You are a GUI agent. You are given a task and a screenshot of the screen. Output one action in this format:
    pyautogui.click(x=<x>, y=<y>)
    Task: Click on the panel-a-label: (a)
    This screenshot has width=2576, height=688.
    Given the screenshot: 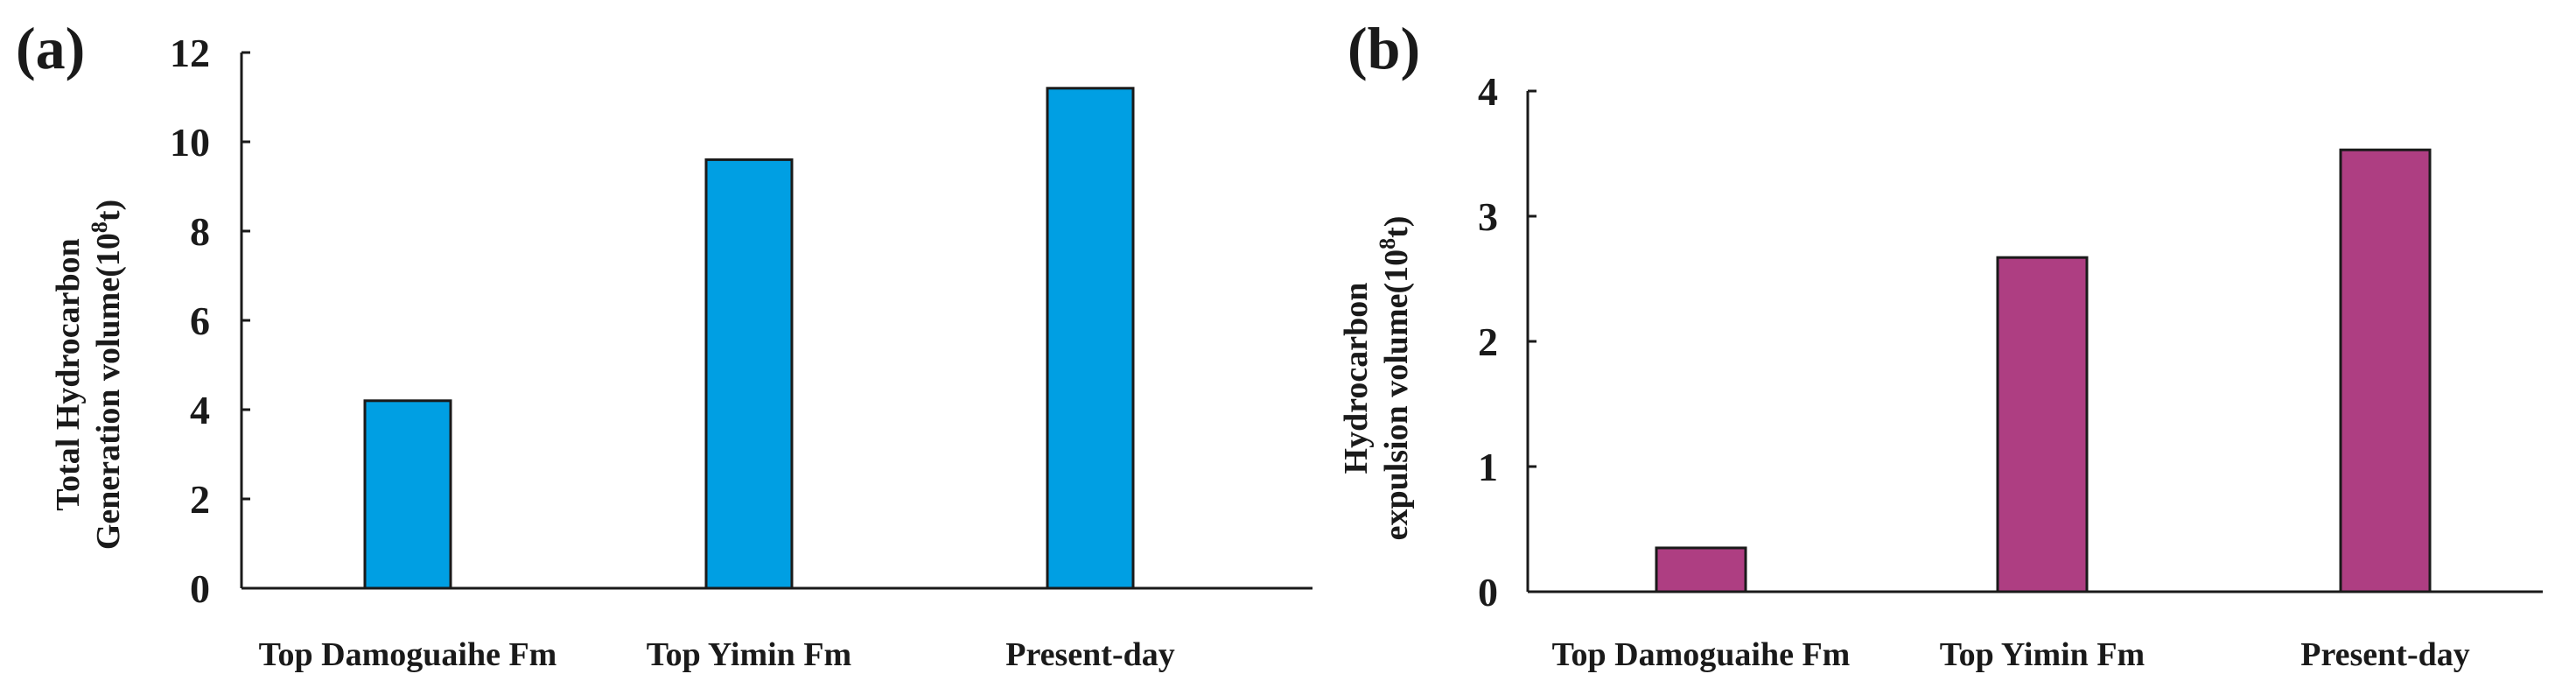 What is the action you would take?
    pyautogui.click(x=50, y=48)
    